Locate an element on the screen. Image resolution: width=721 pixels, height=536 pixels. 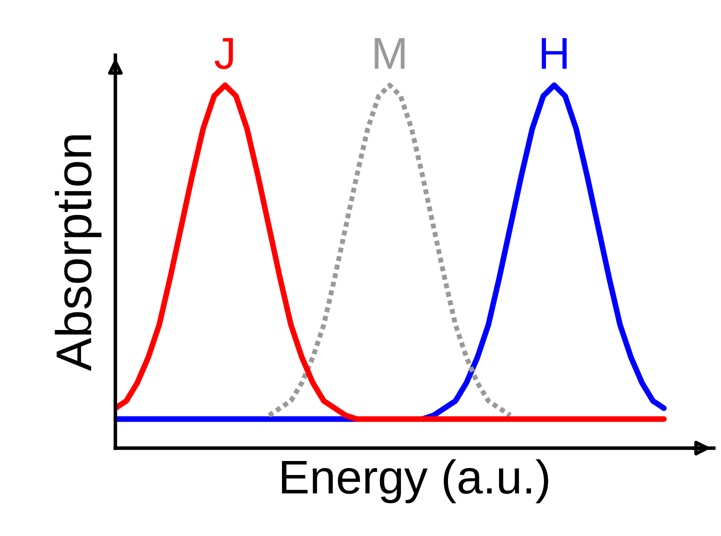
x-axis-title: Energy (a.u.) is located at coordinates (415, 481).